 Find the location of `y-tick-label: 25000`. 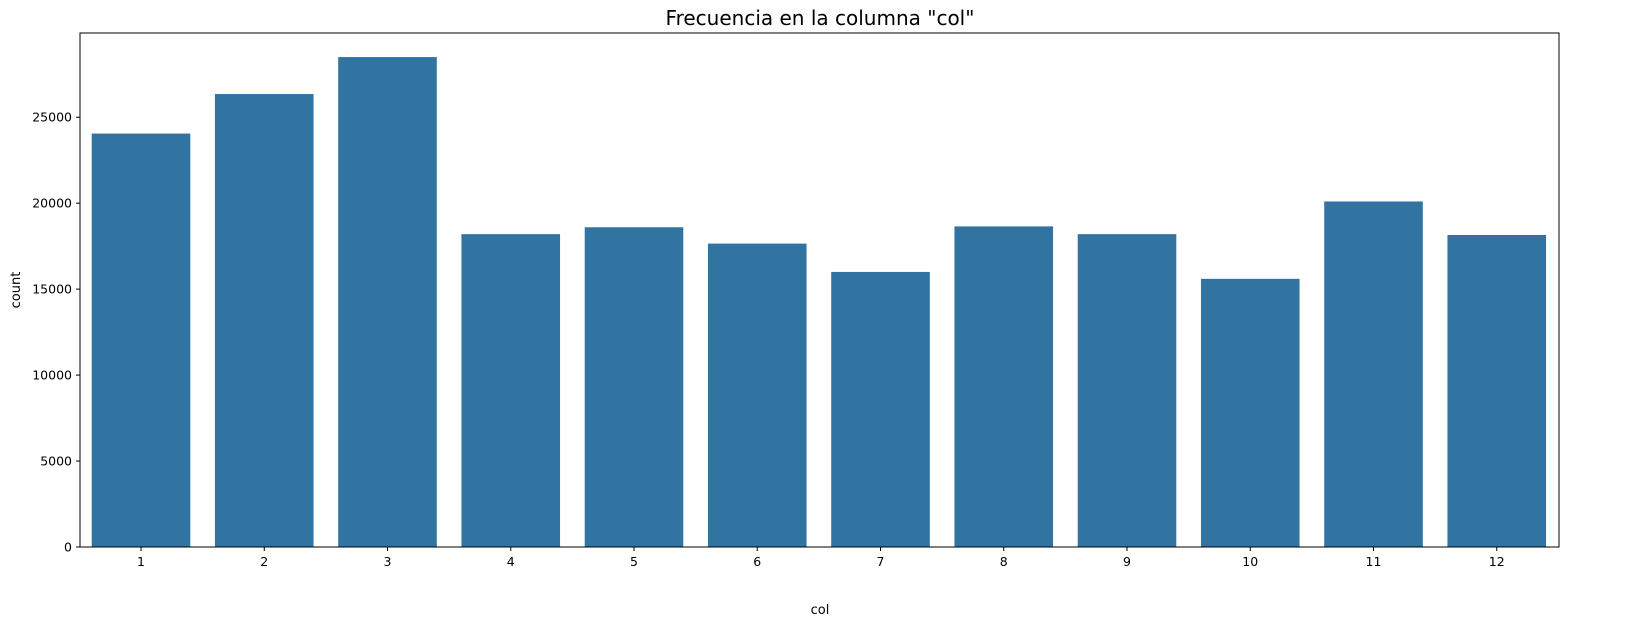

y-tick-label: 25000 is located at coordinates (52, 117).